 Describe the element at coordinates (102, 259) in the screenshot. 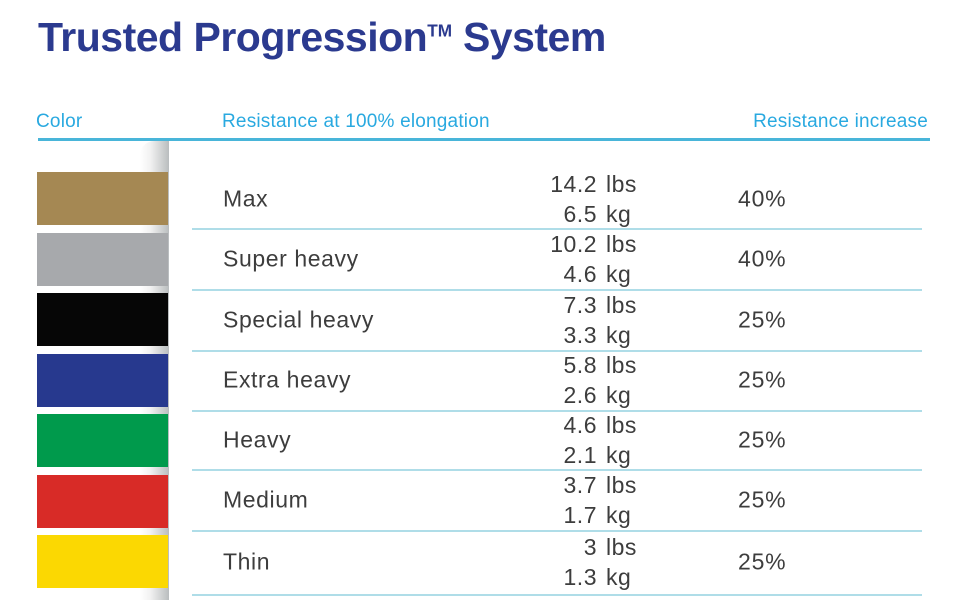

I see `color-swatch-gray` at that location.